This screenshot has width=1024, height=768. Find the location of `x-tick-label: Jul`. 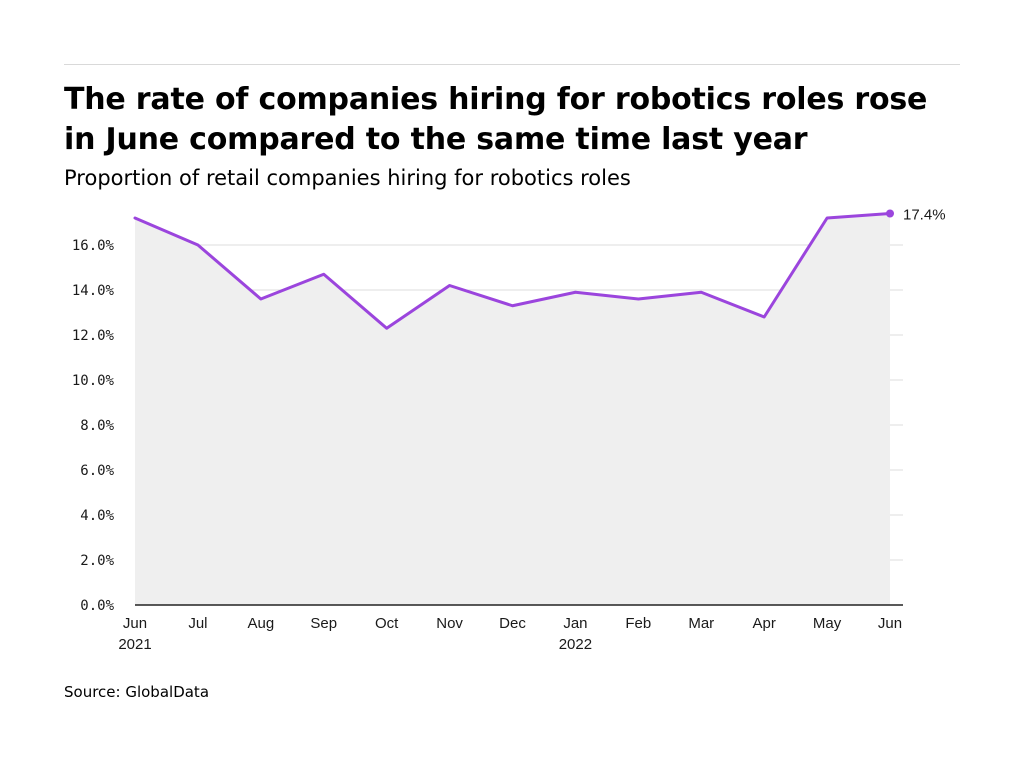

x-tick-label: Jul is located at coordinates (197, 623).